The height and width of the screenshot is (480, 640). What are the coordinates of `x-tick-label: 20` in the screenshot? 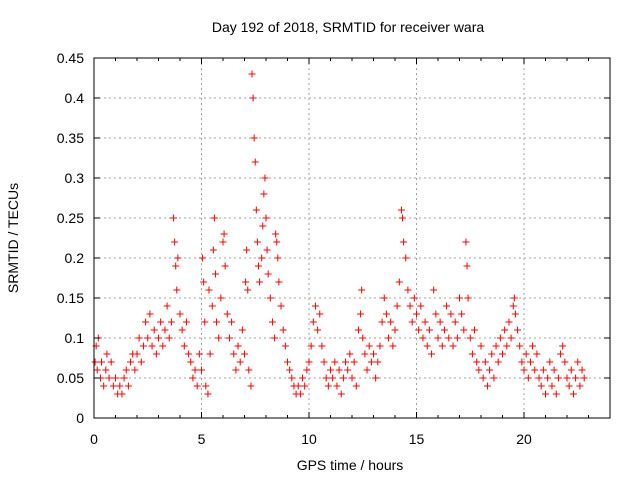 It's located at (524, 439).